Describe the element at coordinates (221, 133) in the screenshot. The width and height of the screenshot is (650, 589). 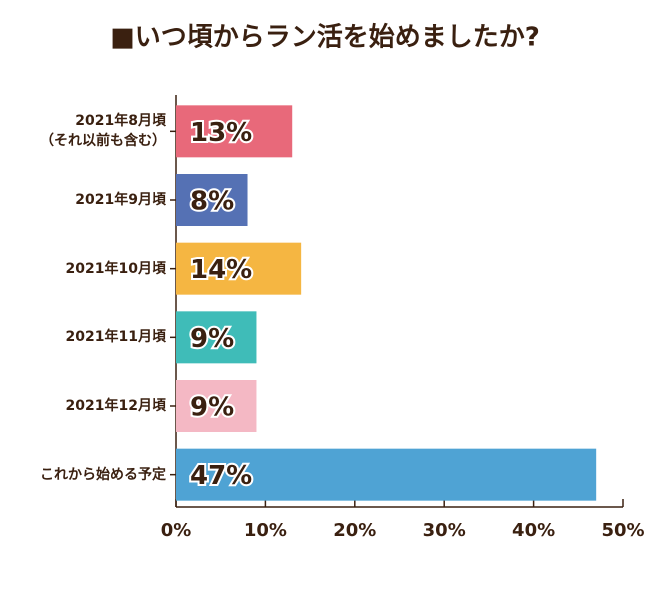
I see `value-label: 13%` at that location.